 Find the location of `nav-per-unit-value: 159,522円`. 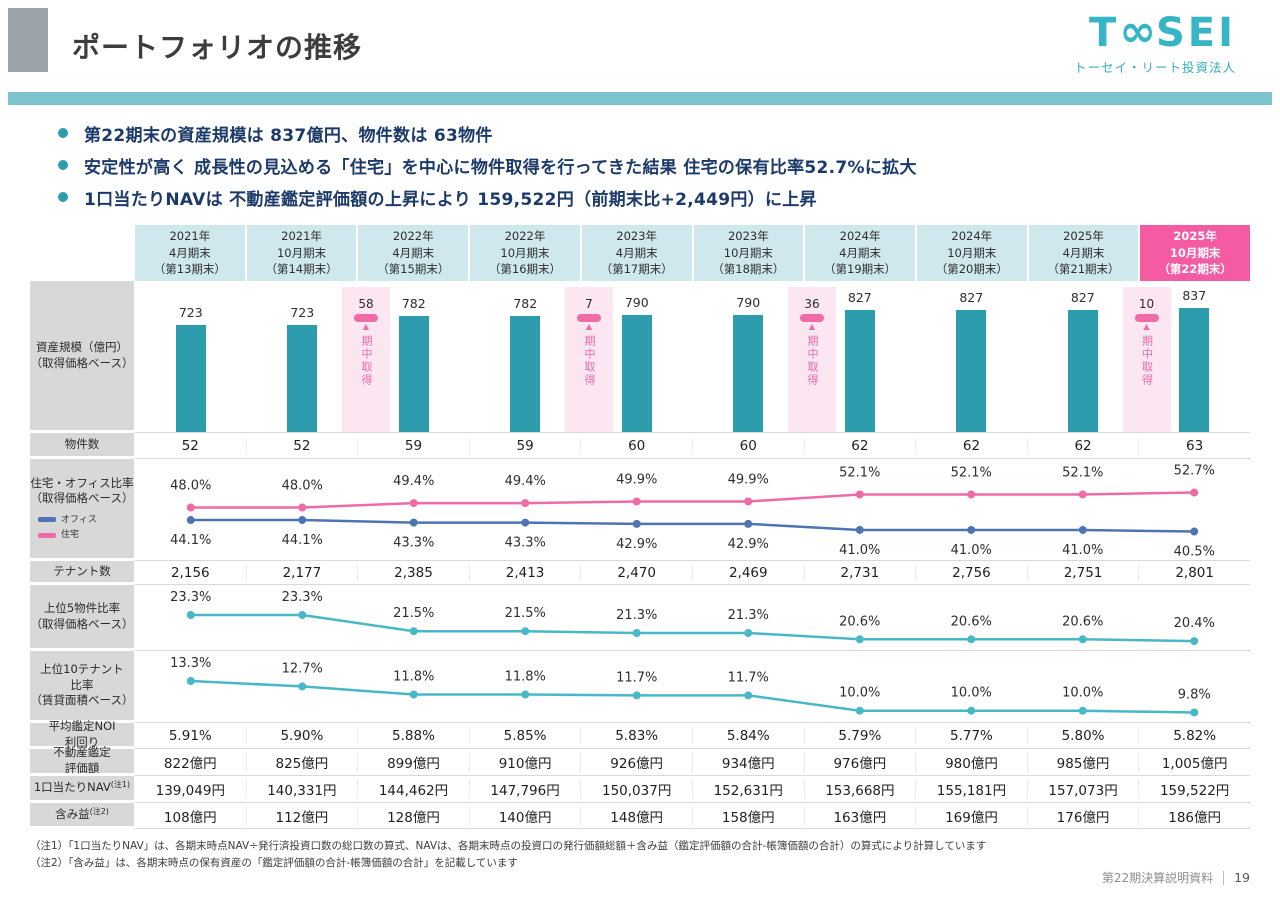

nav-per-unit-value: 159,522円 is located at coordinates (1194, 789).